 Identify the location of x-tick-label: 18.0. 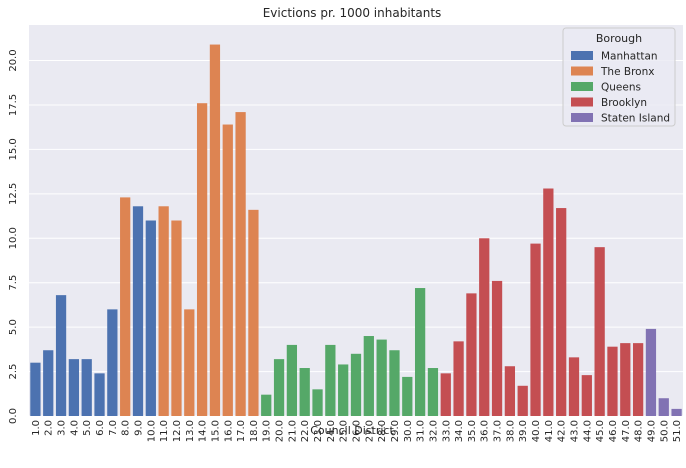
(254, 431).